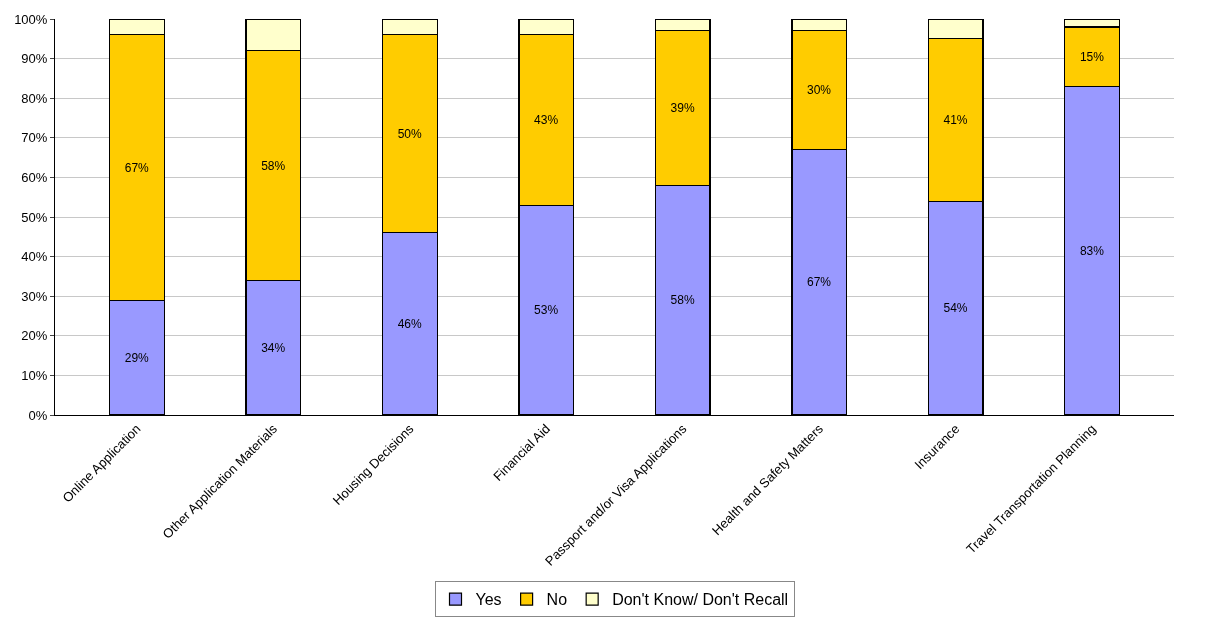 This screenshot has width=1214, height=629. Describe the element at coordinates (31, 19) in the screenshot. I see `y-tick-label: 100%` at that location.